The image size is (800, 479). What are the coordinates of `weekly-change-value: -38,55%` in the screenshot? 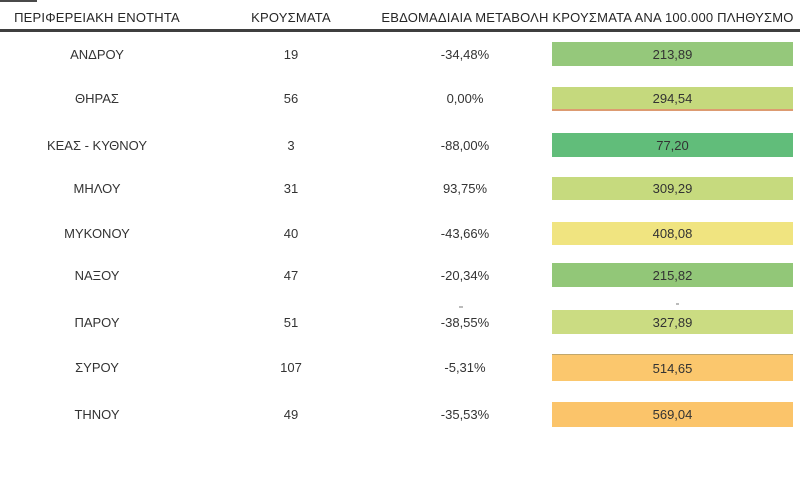 It's located at (465, 322).